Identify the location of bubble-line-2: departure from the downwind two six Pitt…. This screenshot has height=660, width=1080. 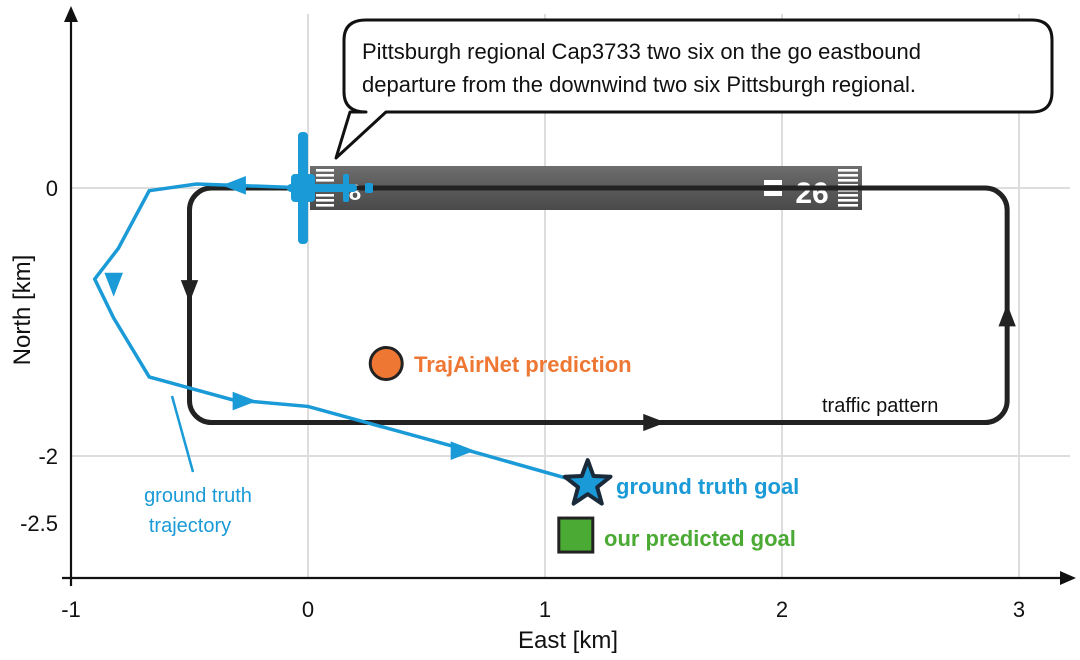
(639, 84).